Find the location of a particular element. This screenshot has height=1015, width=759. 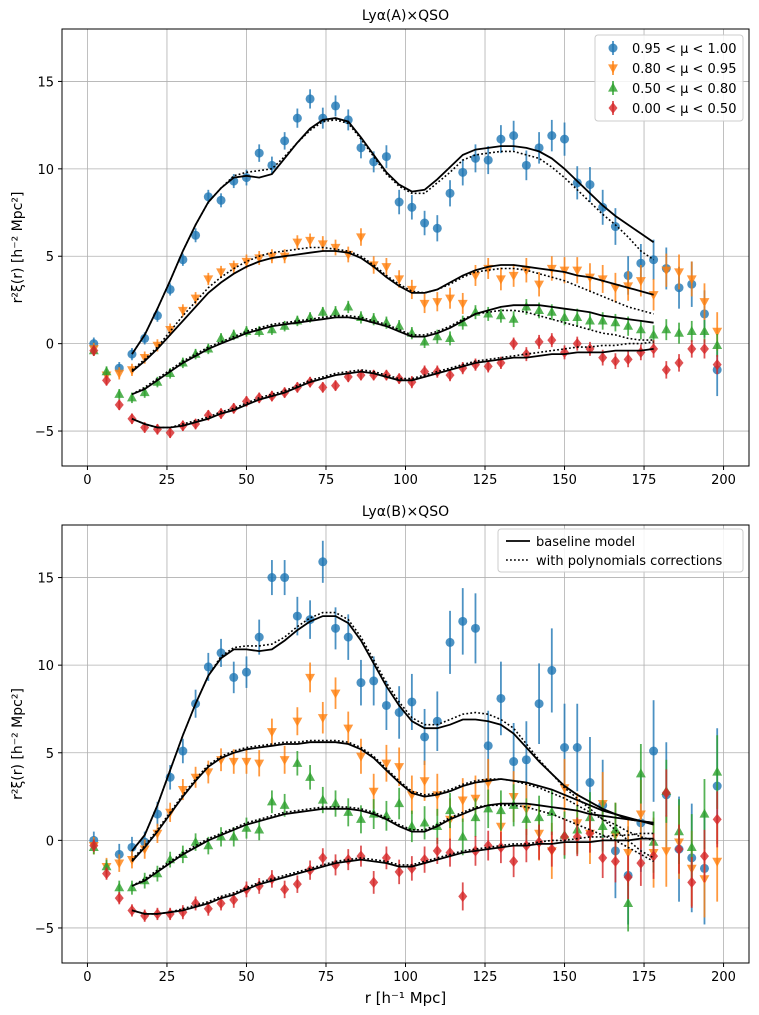

legend-label: with polynomials corrections is located at coordinates (629, 561).